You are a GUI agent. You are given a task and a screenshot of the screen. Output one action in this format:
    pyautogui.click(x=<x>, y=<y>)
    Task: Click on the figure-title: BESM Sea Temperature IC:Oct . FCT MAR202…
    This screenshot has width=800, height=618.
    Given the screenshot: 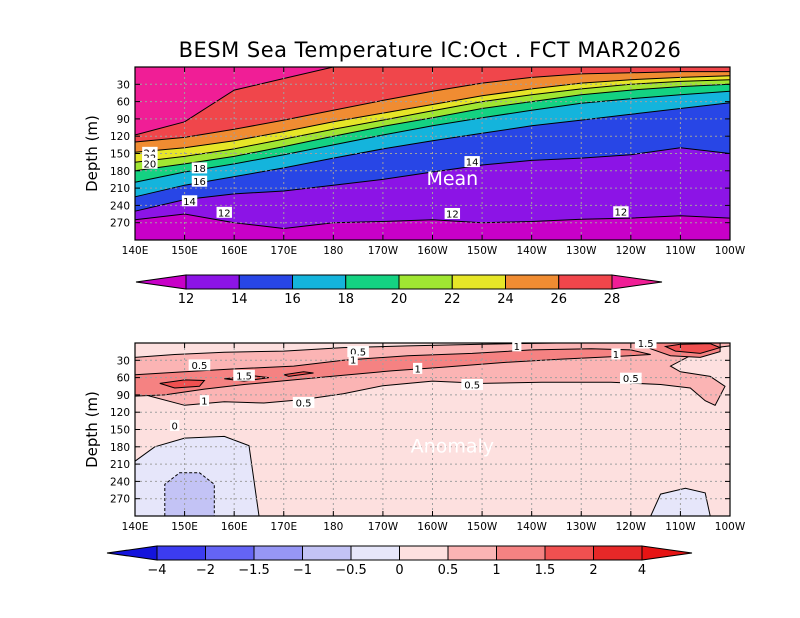 What is the action you would take?
    pyautogui.click(x=430, y=50)
    